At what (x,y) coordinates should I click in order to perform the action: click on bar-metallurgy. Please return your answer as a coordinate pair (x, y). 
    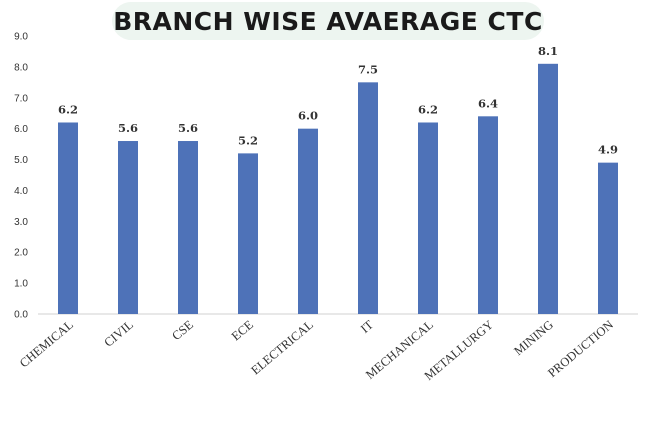
    Looking at the image, I should click on (488, 215).